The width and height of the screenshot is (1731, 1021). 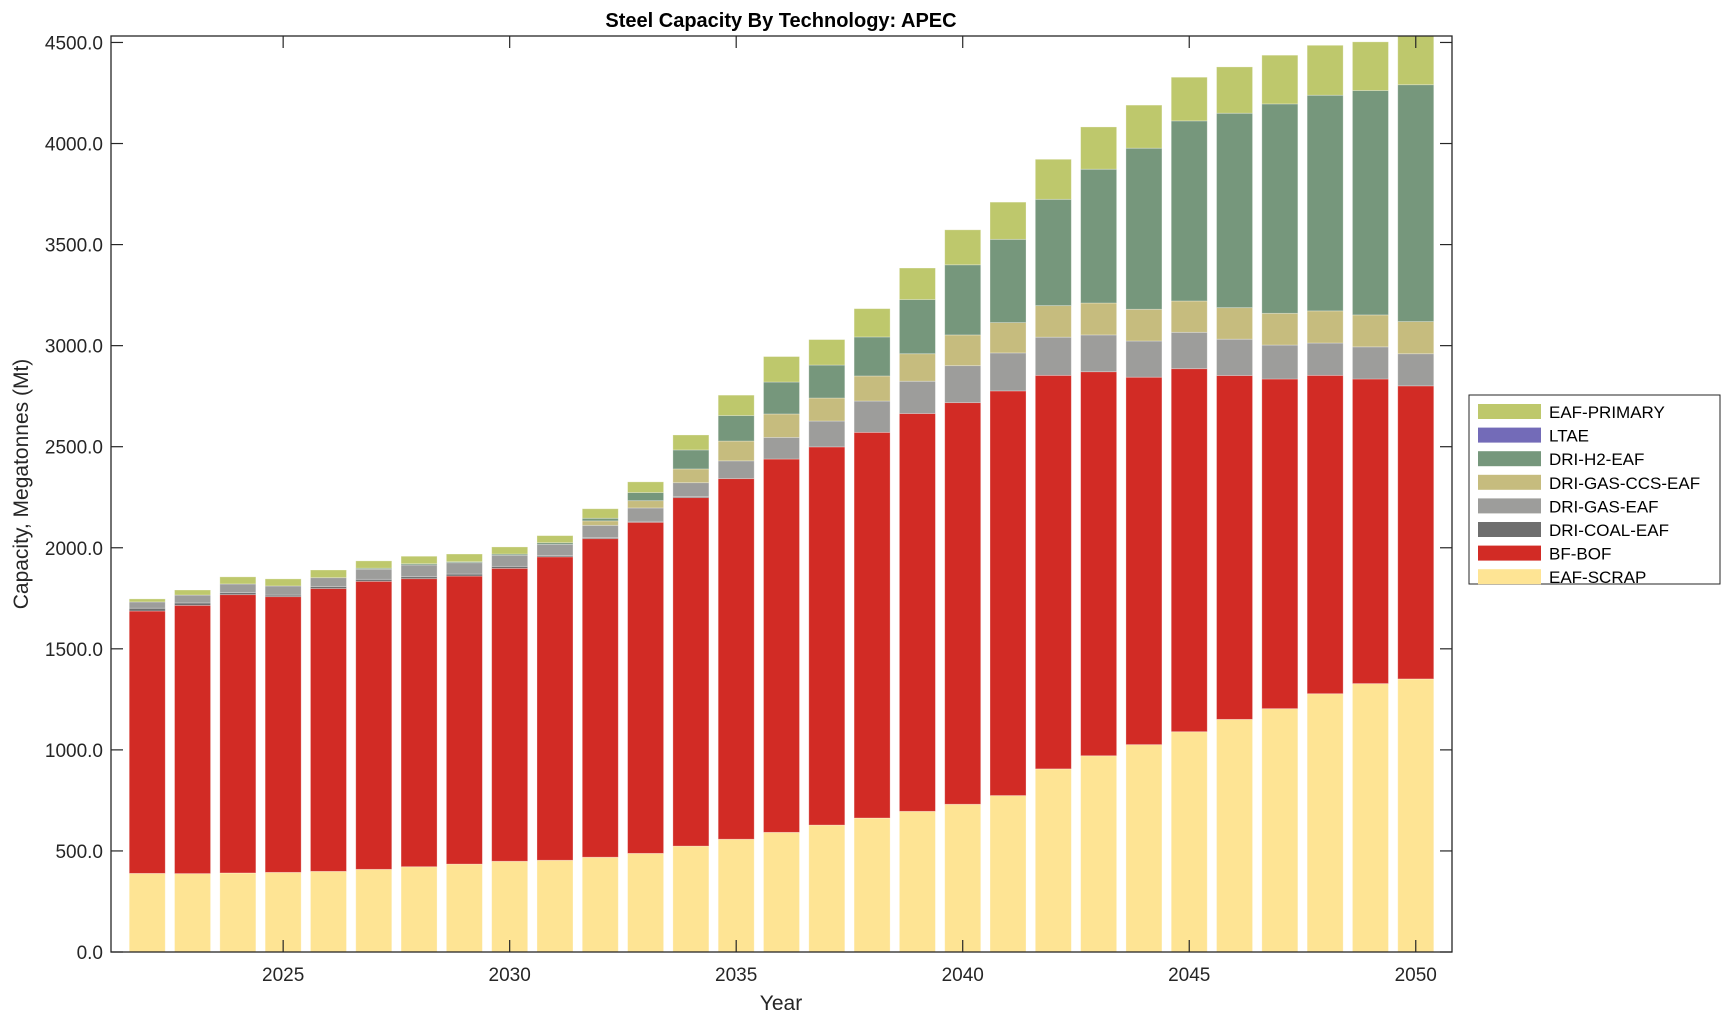 I want to click on bar-bf-bof-2044, so click(x=1144, y=561).